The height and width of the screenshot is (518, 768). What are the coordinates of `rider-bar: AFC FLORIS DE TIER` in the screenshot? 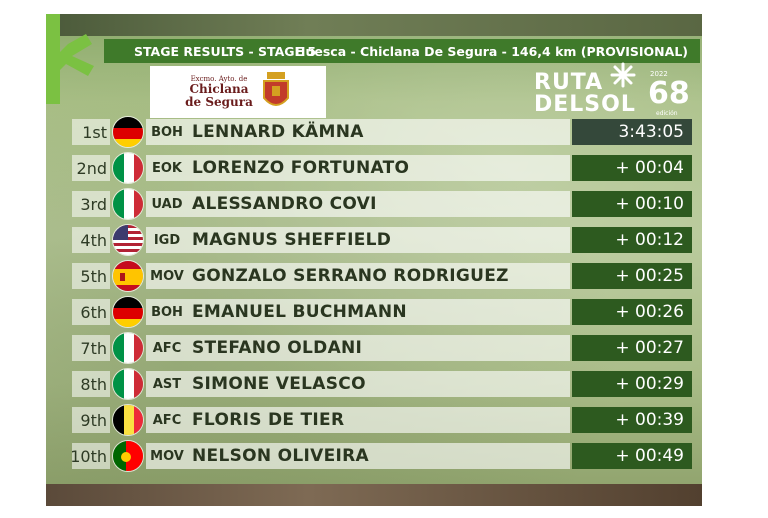 It's located at (358, 420).